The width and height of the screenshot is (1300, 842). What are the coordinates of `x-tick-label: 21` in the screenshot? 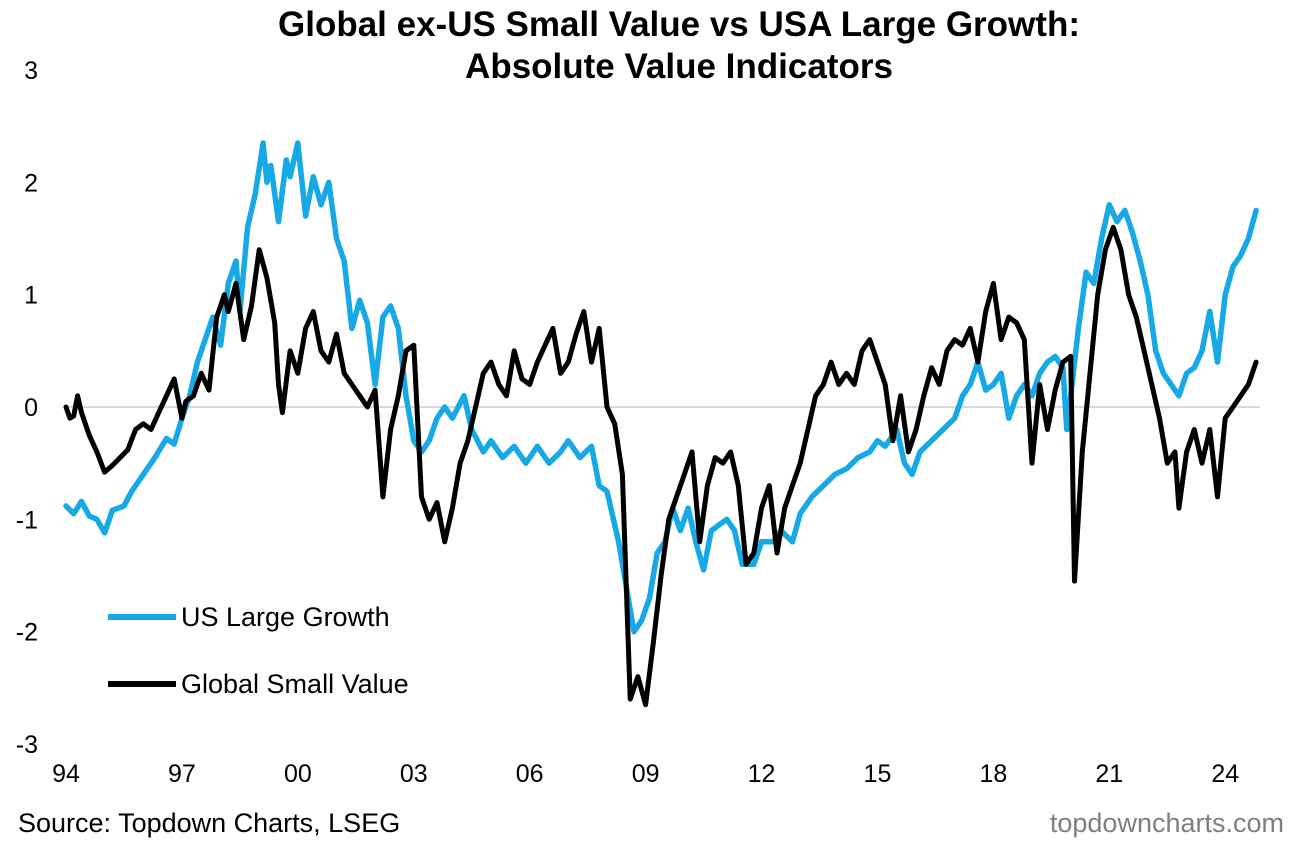 It's located at (1109, 774).